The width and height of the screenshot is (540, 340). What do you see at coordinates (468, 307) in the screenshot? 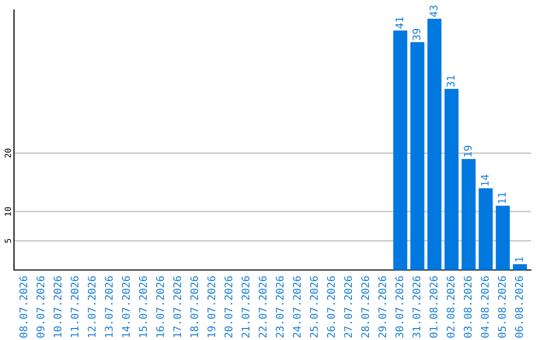
I see `x-tick-label: 03.08.2026` at bounding box center [468, 307].